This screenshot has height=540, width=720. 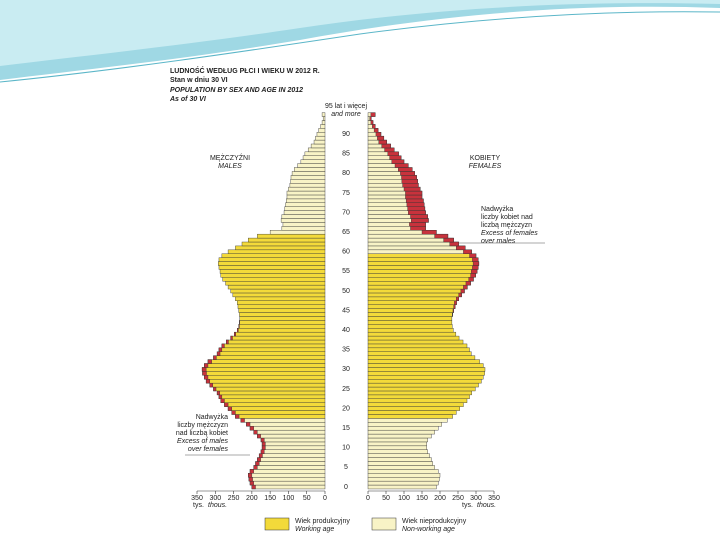 What do you see at coordinates (212, 417) in the screenshot?
I see `annotation: Nadwyżka` at bounding box center [212, 417].